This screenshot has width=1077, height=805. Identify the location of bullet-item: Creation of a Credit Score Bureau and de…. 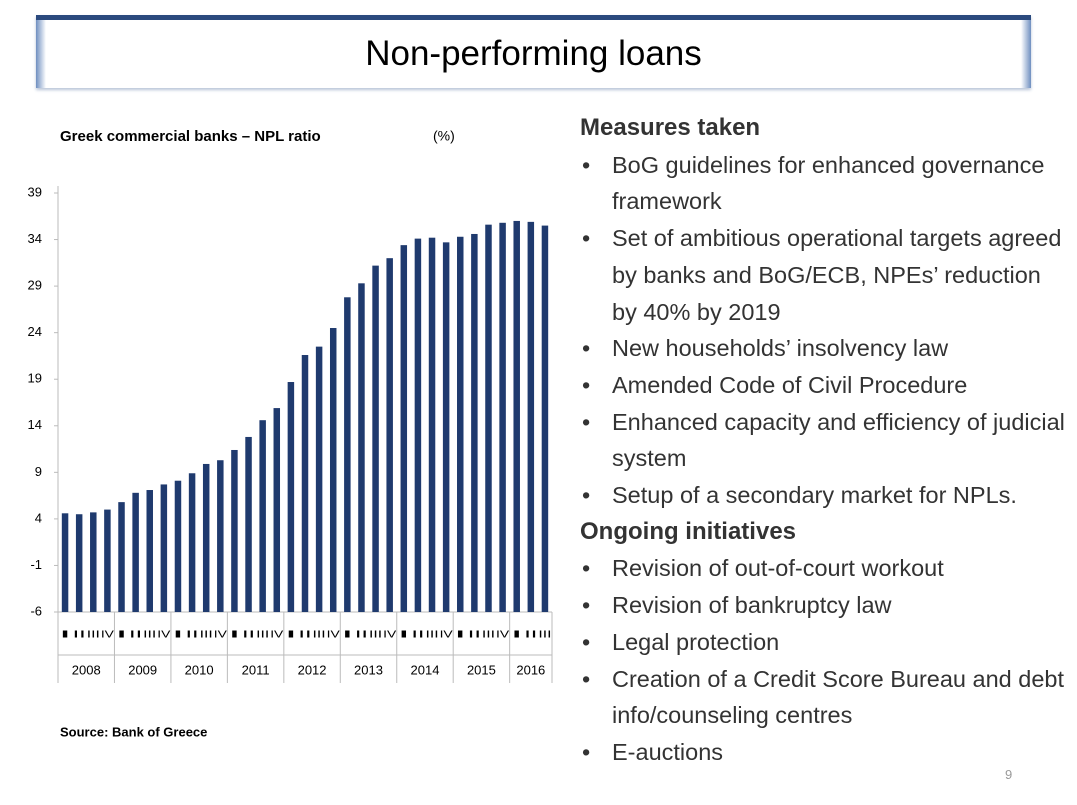
(822, 697).